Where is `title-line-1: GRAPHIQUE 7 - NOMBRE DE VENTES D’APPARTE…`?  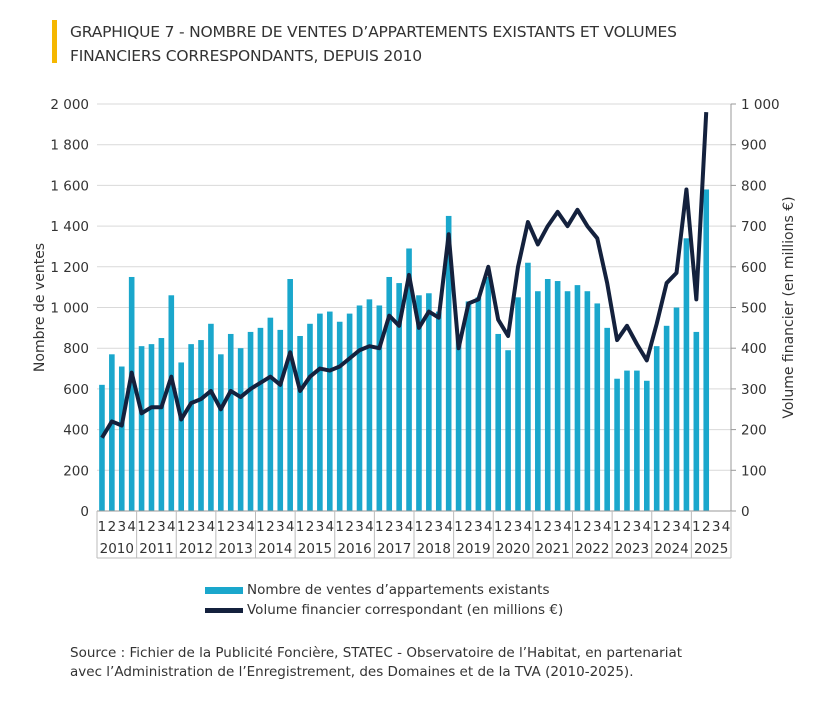 title-line-1: GRAPHIQUE 7 - NOMBRE DE VENTES D’APPARTE… is located at coordinates (373, 32).